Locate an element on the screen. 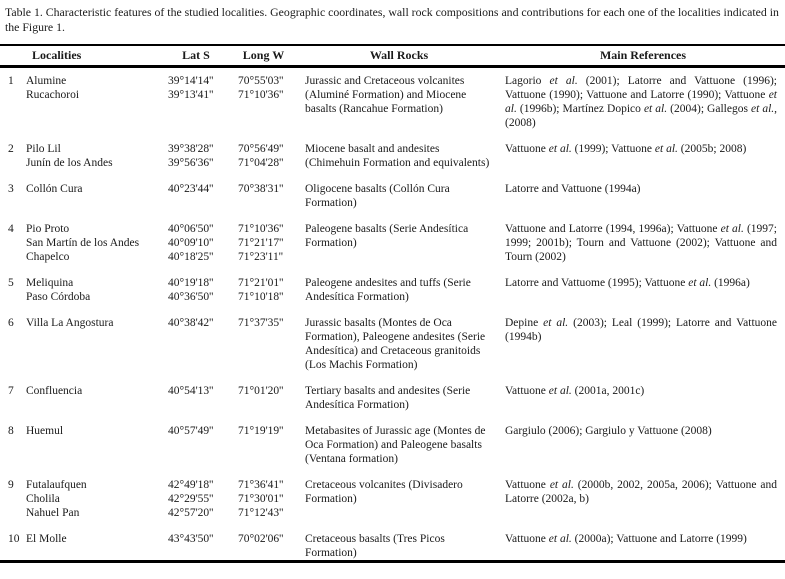  longitude-values: 71°21'01'' 71°10'18'' is located at coordinates (271, 290).